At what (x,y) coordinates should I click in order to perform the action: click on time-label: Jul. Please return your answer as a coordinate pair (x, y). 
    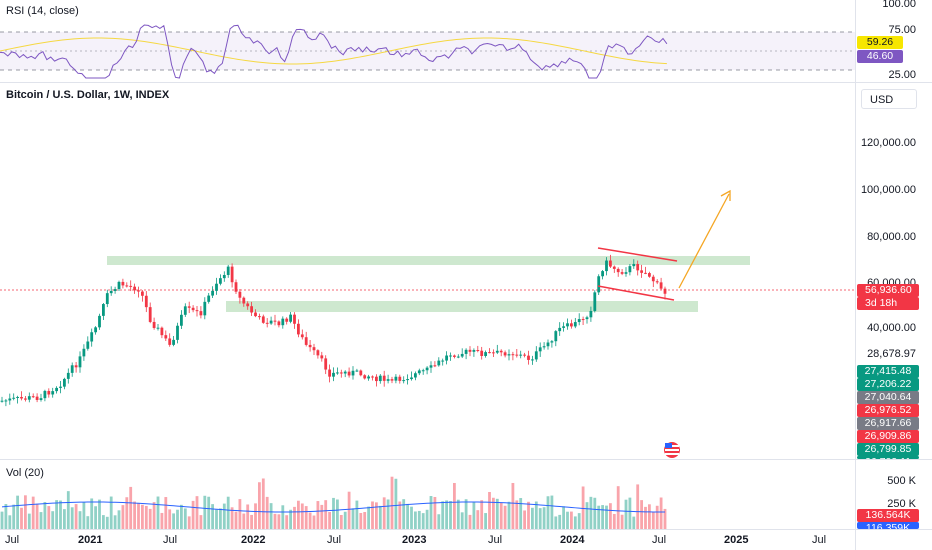
    Looking at the image, I should click on (334, 540).